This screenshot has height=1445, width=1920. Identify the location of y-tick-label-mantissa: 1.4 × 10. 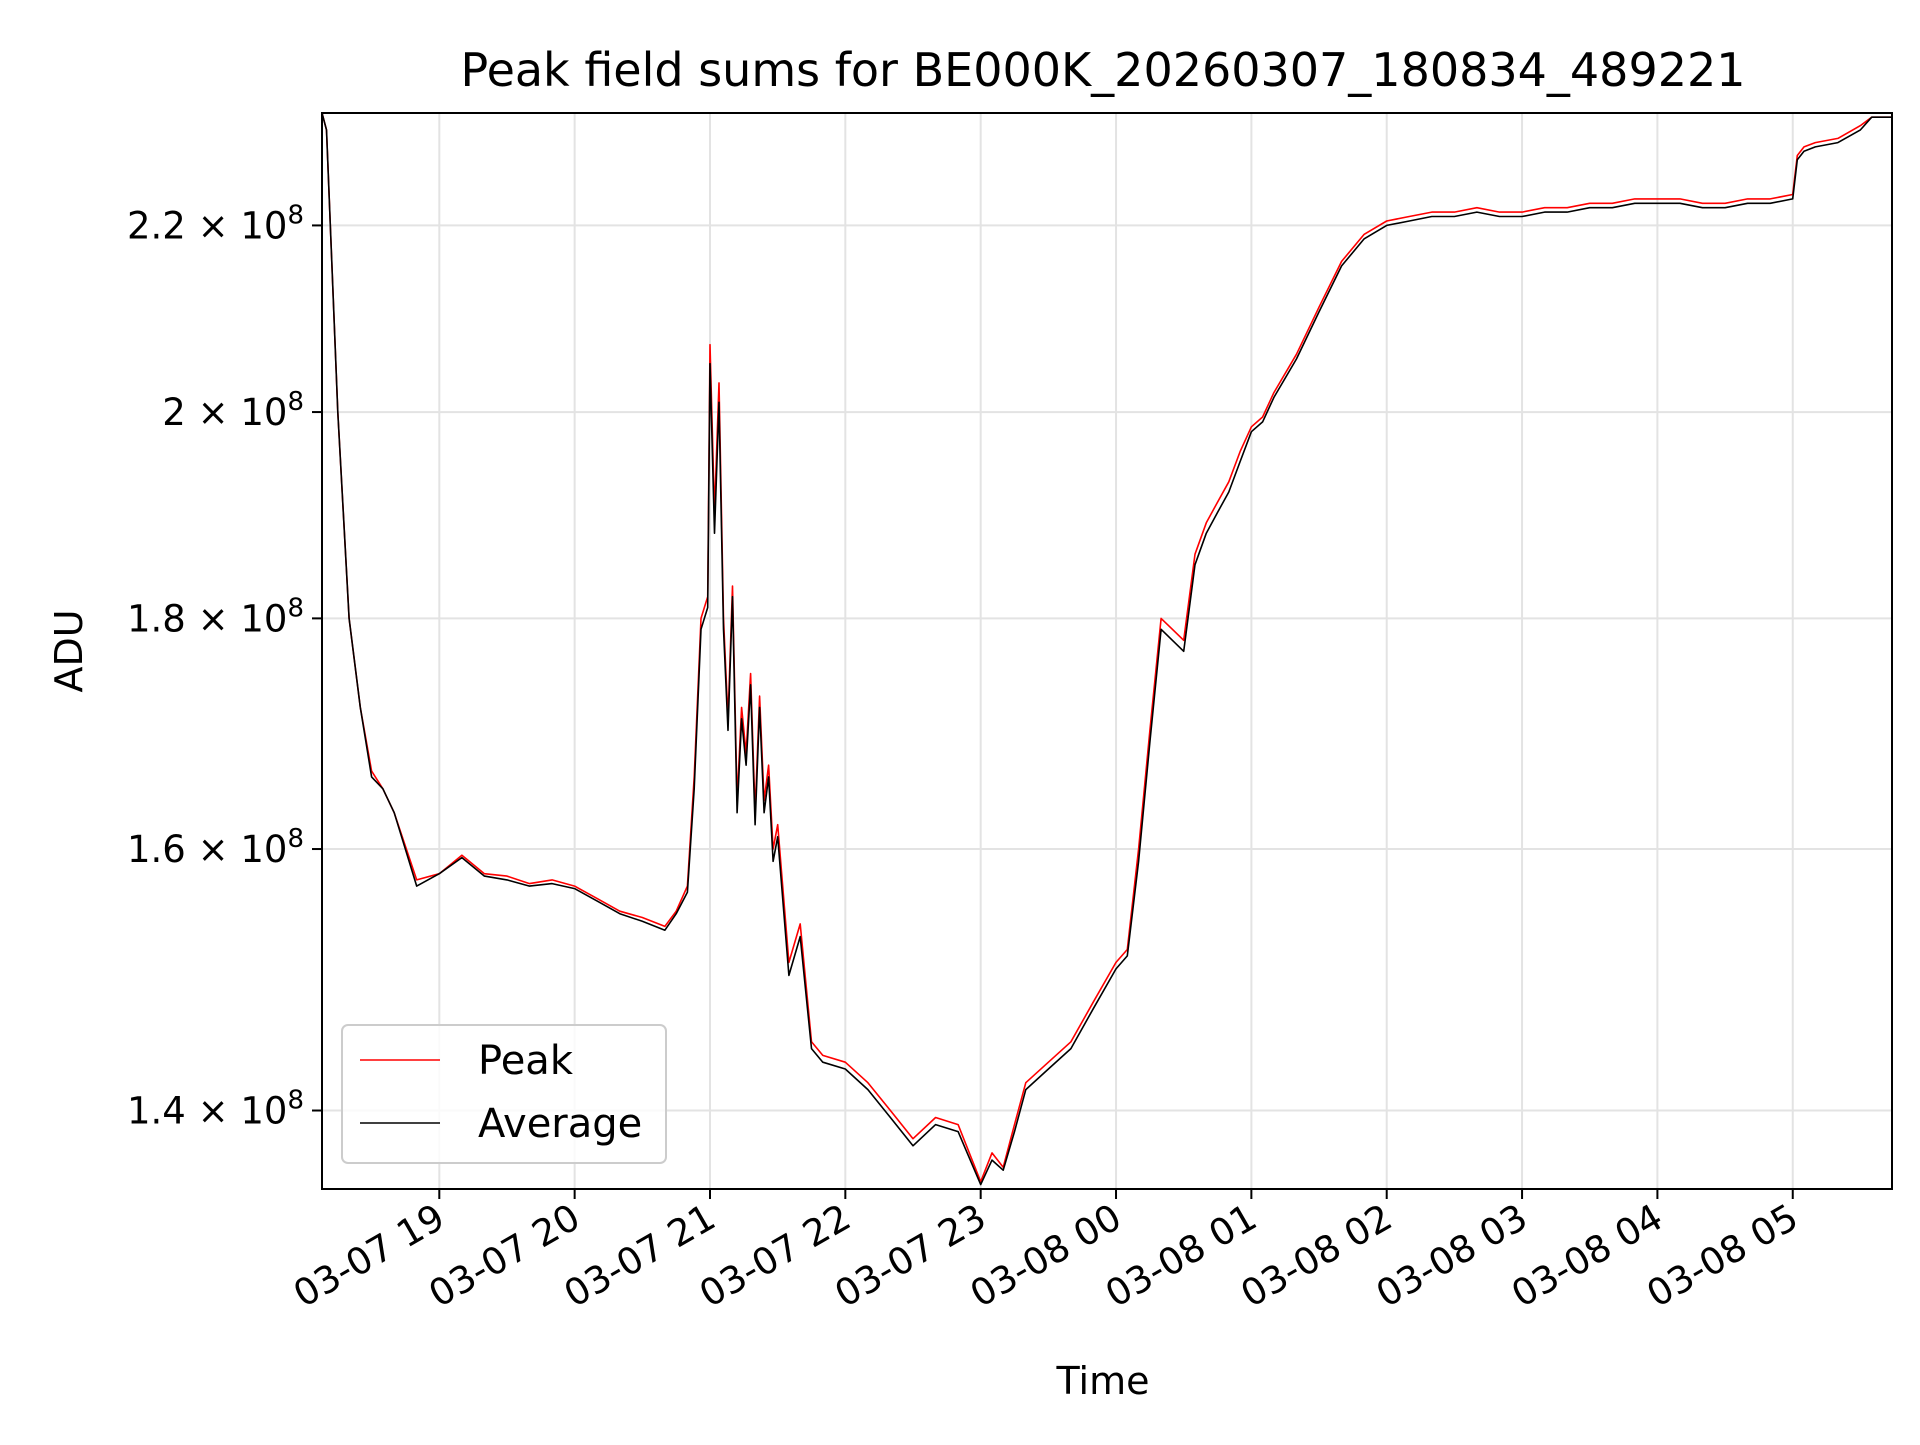
(207, 1111).